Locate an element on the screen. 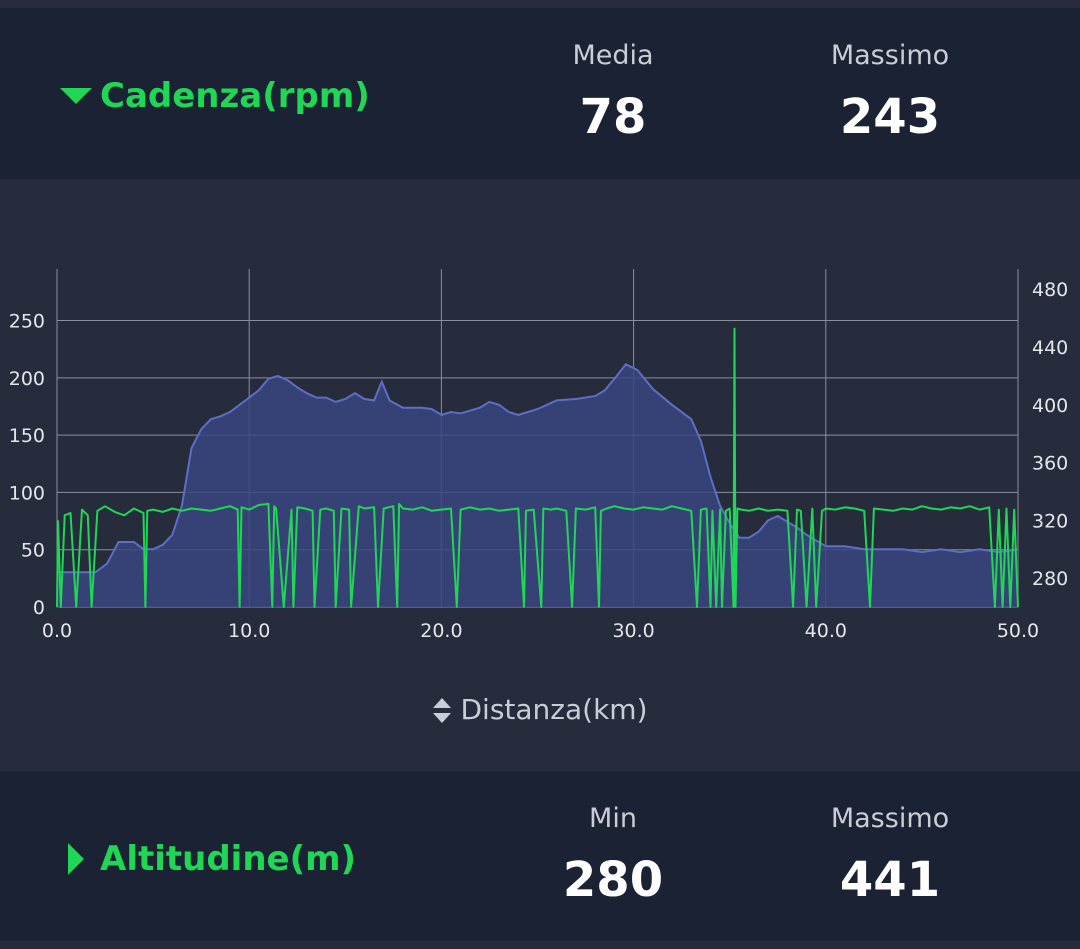 The height and width of the screenshot is (949, 1080). cadence-max-value: 243 is located at coordinates (890, 117).